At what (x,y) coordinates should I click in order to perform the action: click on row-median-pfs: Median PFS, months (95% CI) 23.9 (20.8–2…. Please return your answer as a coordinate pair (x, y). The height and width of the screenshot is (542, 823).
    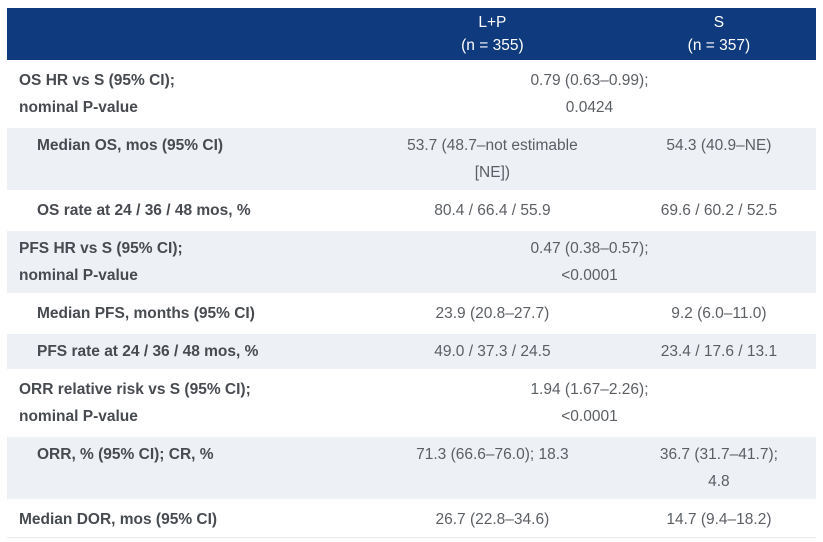
    Looking at the image, I should click on (411, 313).